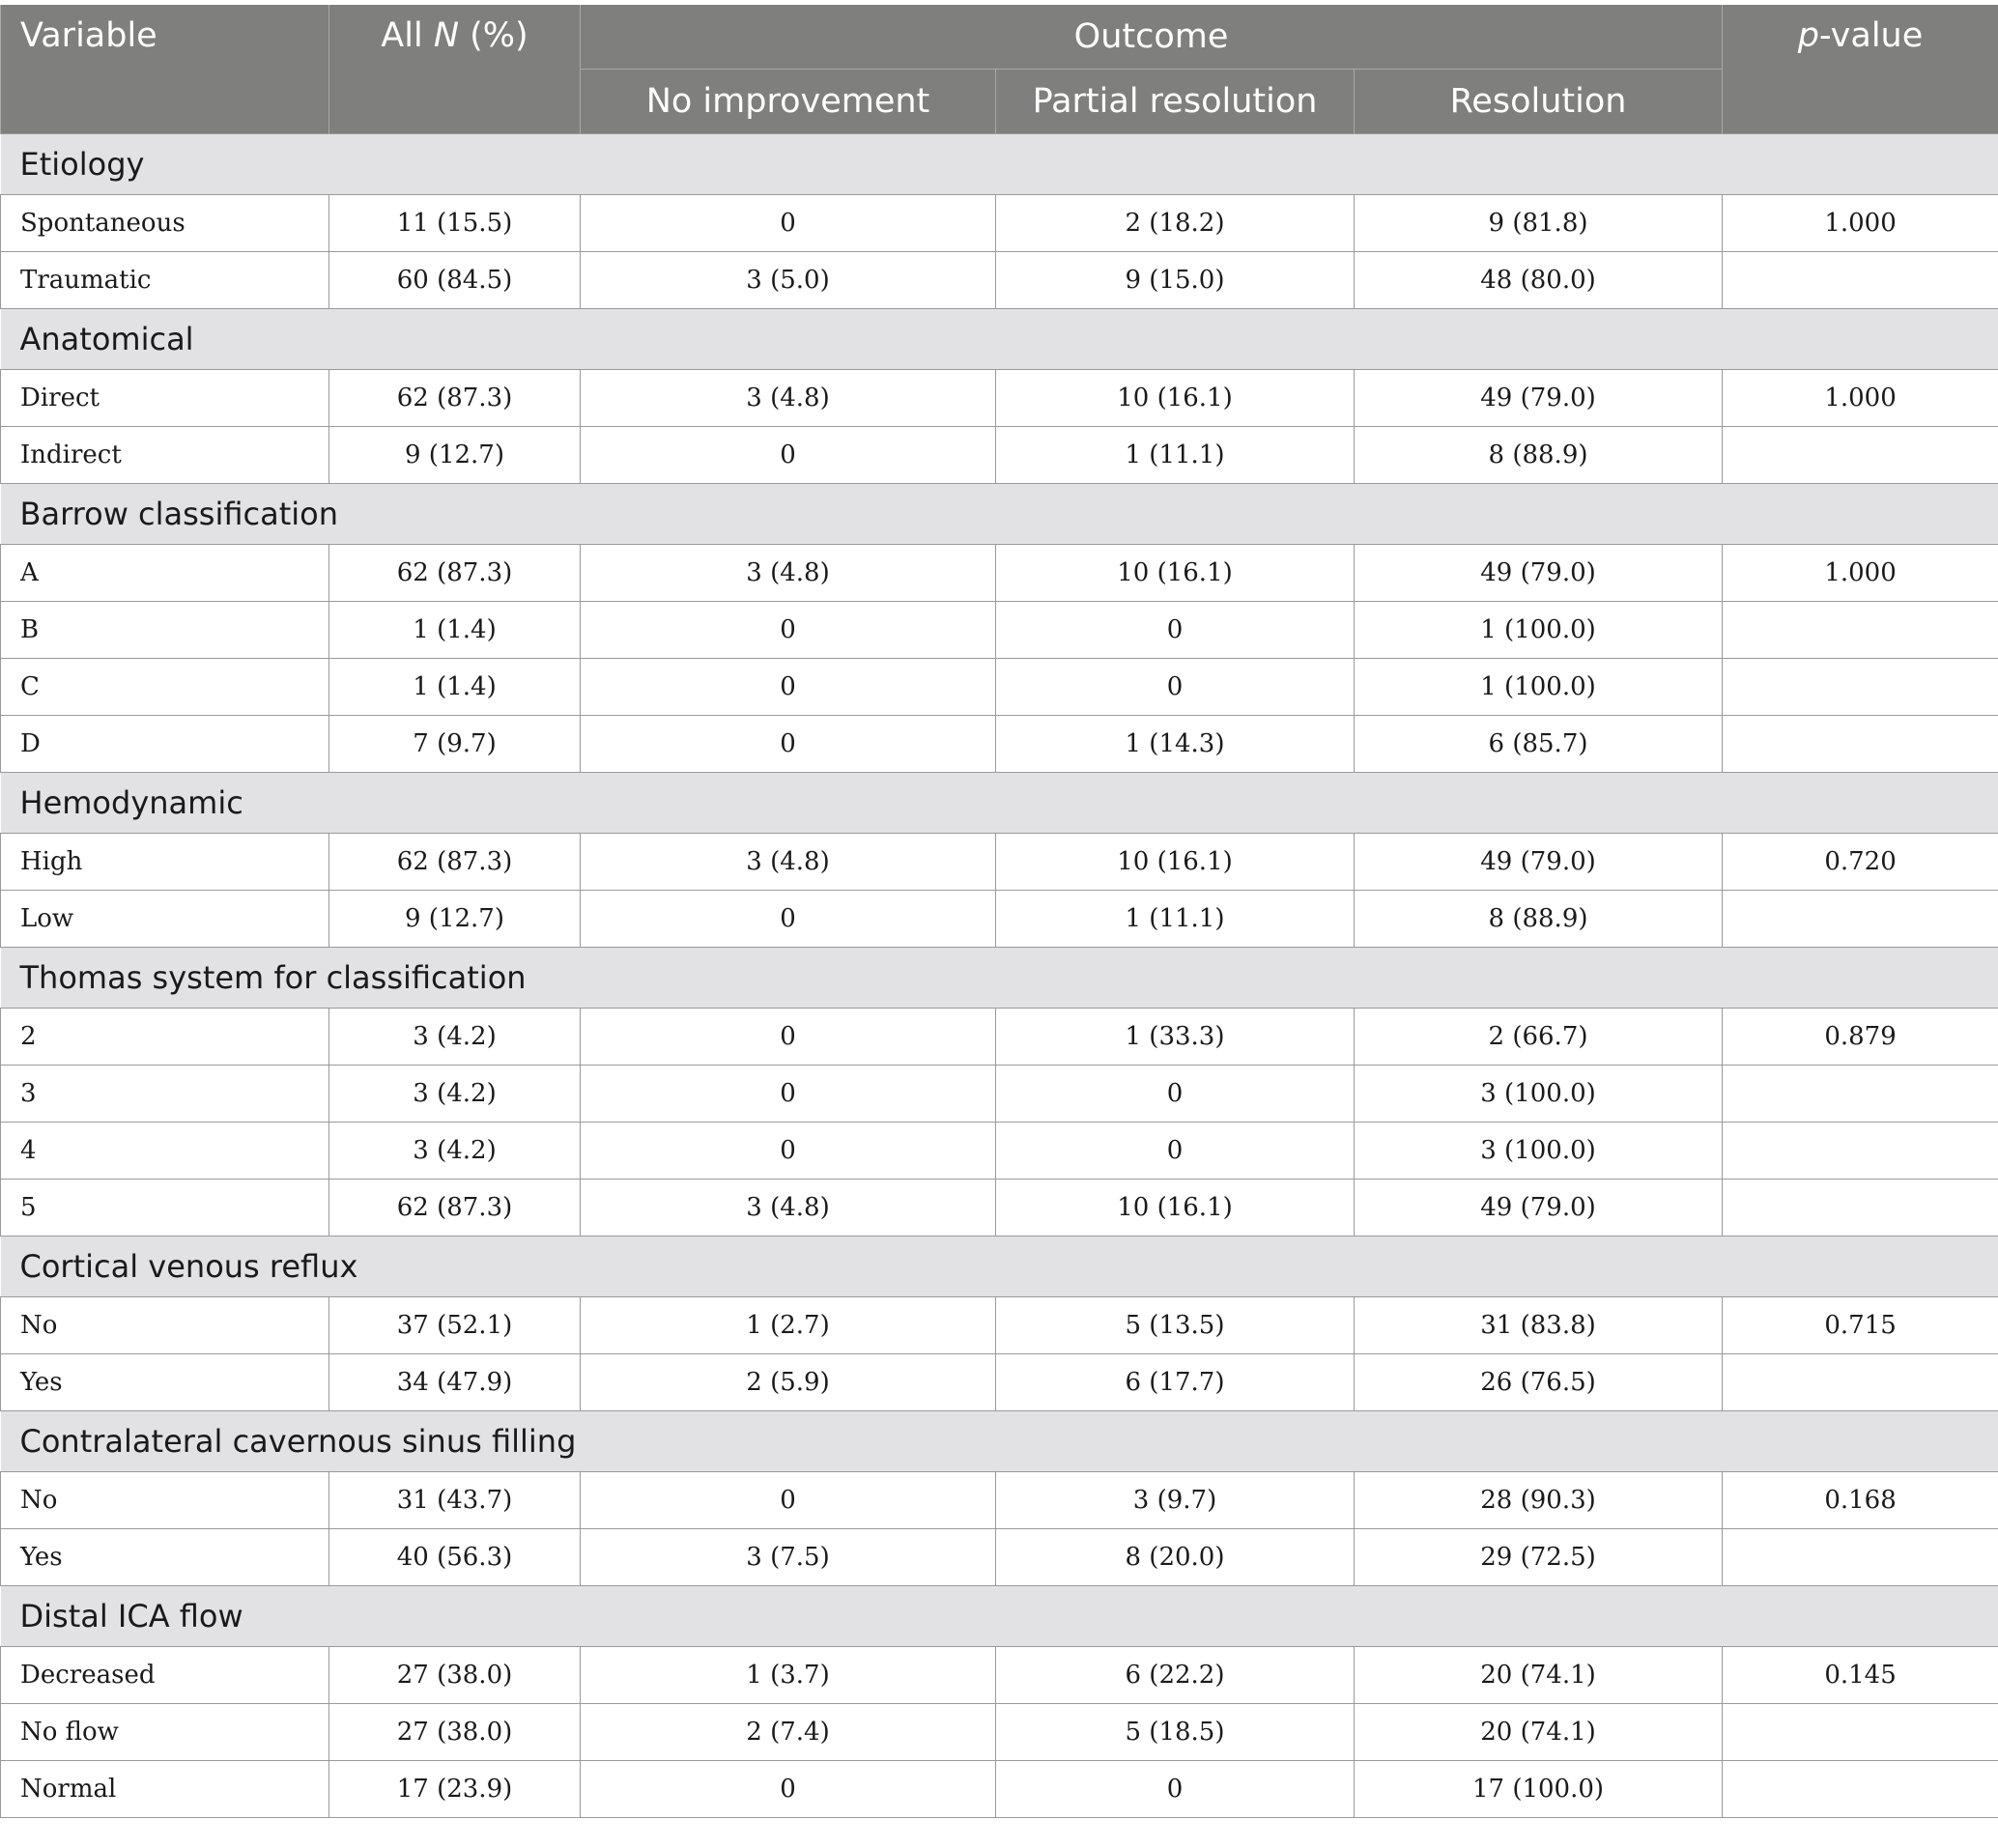 The height and width of the screenshot is (1848, 1998). I want to click on p-value-cell: 0.720, so click(1860, 862).